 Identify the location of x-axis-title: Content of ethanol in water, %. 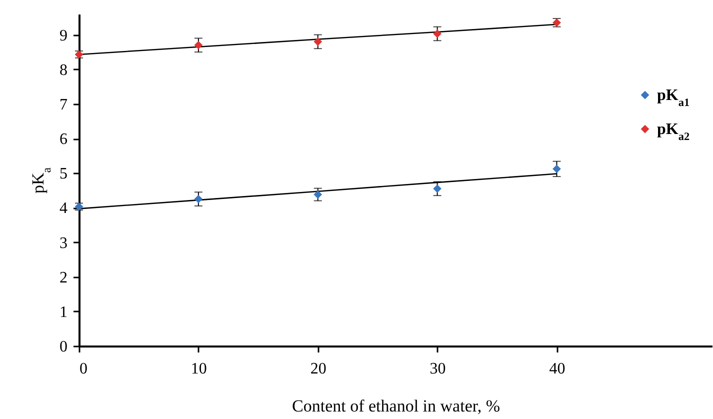
(396, 406).